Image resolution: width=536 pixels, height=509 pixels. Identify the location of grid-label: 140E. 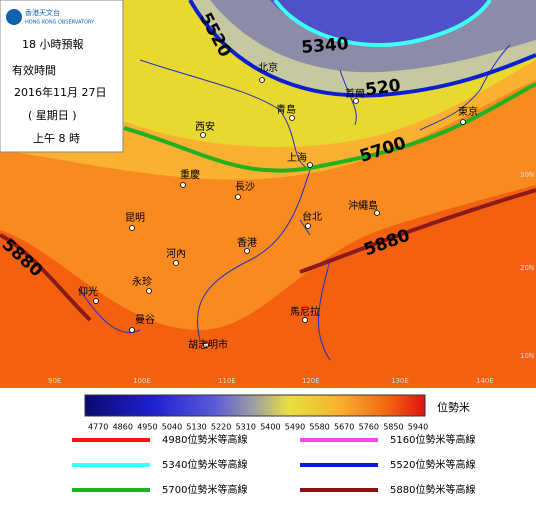
(485, 381).